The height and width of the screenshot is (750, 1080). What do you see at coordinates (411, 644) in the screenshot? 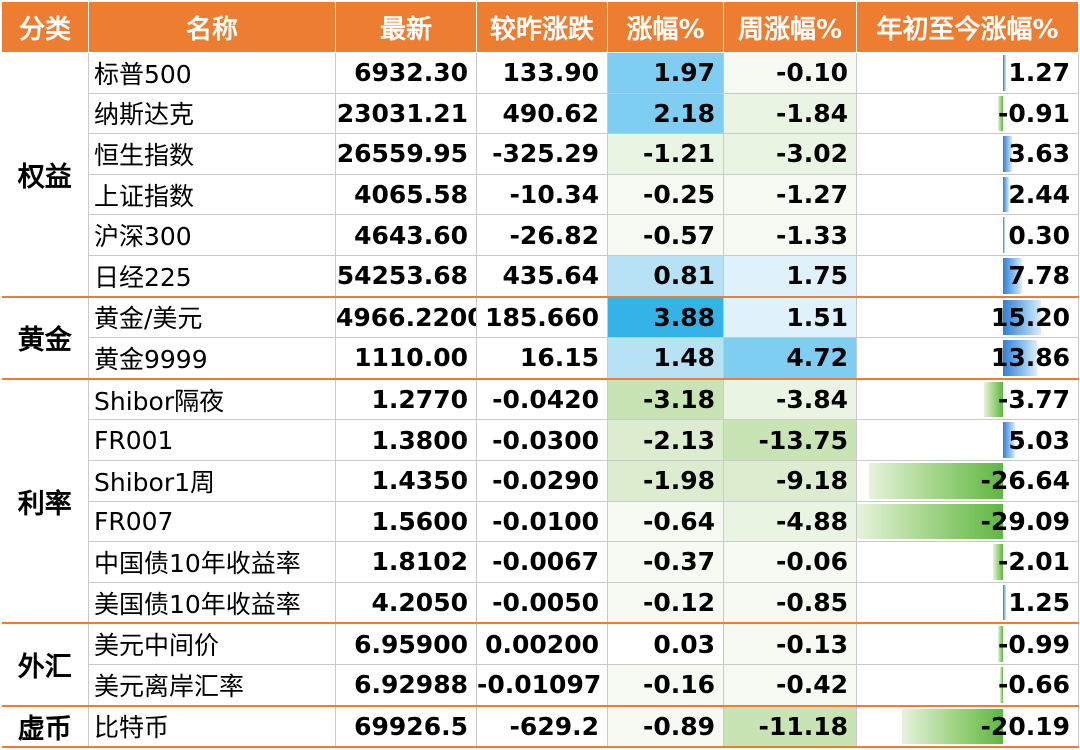
I see `row-latest-value: 6.95900` at bounding box center [411, 644].